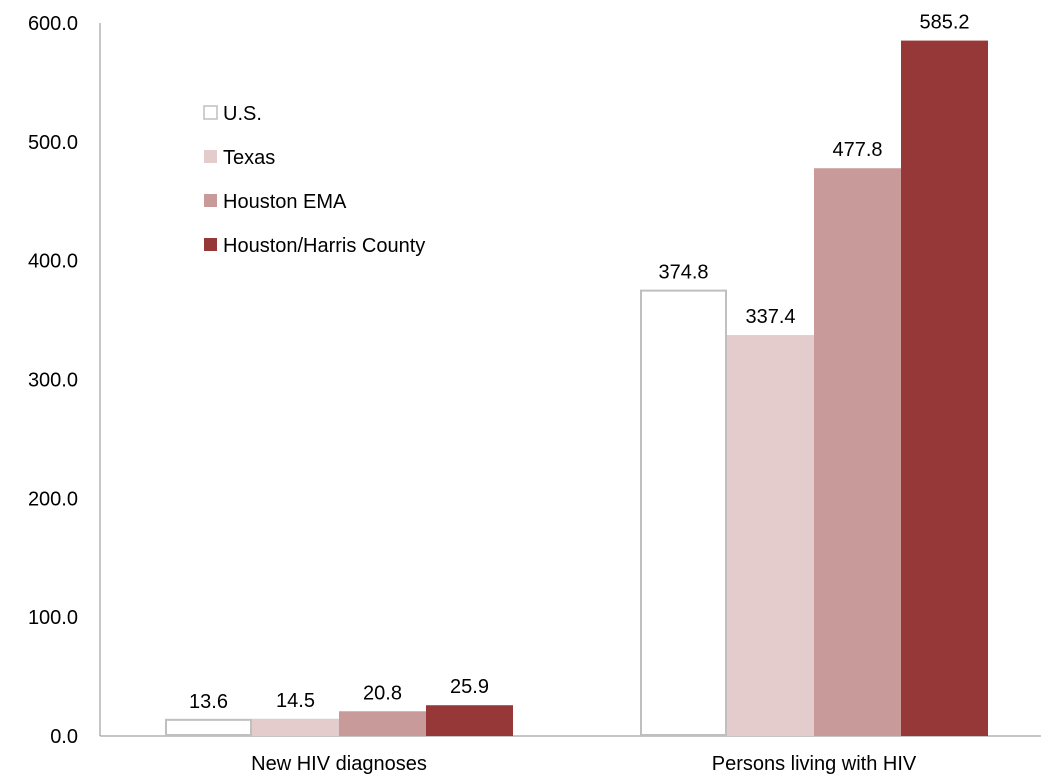  I want to click on y-tick-label: 100.0, so click(53, 618).